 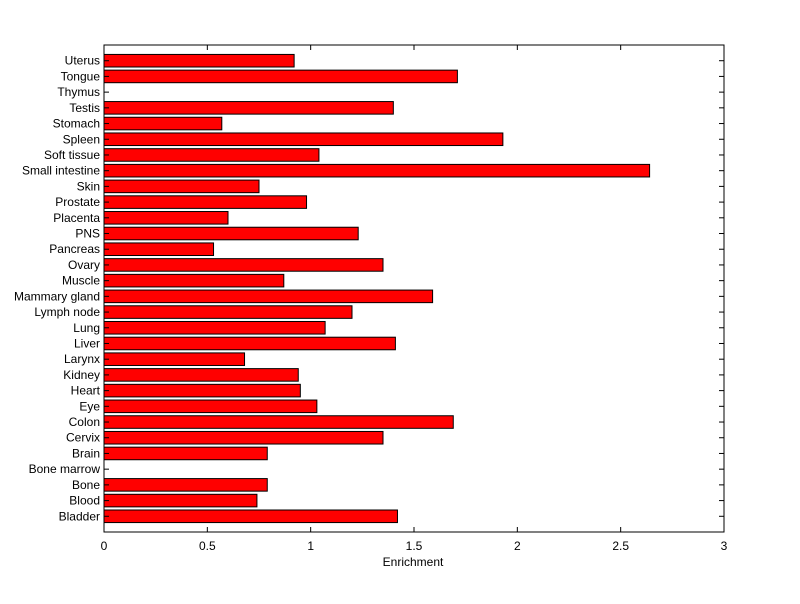 I want to click on bar-muscle, so click(x=194, y=280).